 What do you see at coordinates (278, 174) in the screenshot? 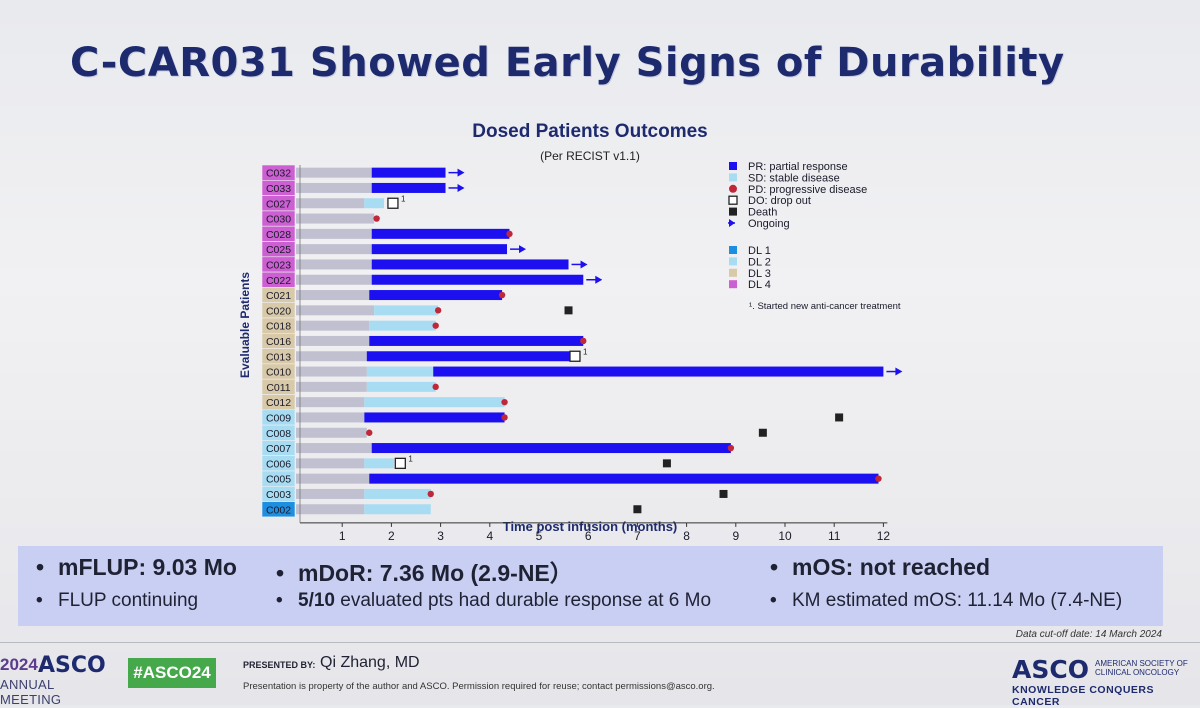
I see `patient-id-label: C032` at bounding box center [278, 174].